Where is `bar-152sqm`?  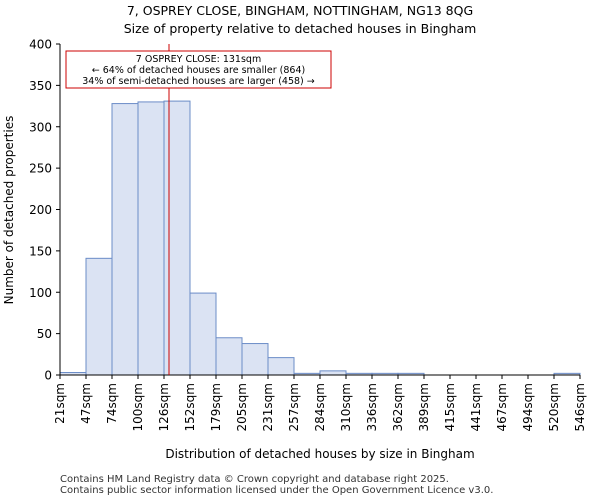 bar-152sqm is located at coordinates (203, 334).